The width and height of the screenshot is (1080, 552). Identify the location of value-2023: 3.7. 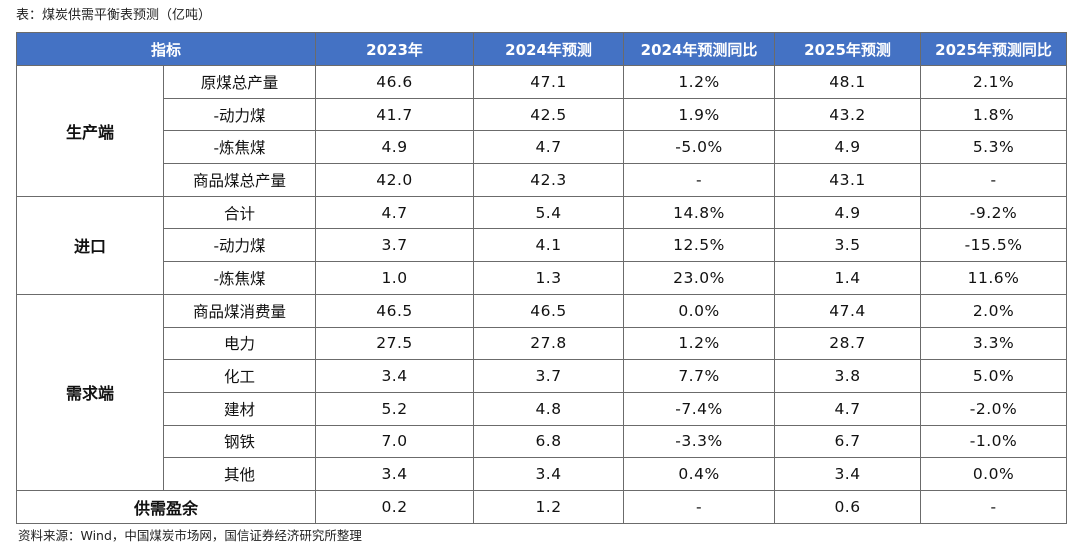
(395, 245).